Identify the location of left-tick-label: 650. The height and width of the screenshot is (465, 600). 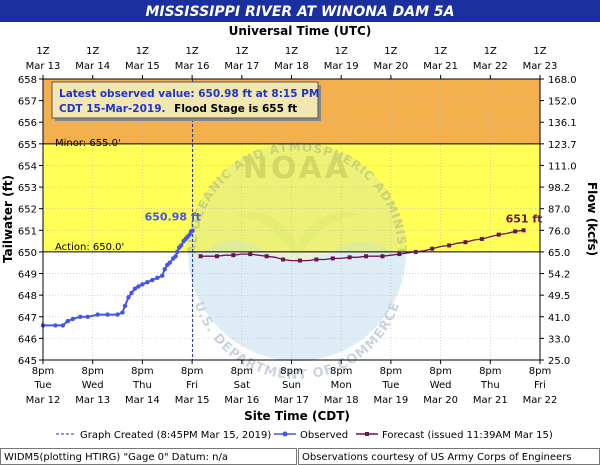
(27, 253).